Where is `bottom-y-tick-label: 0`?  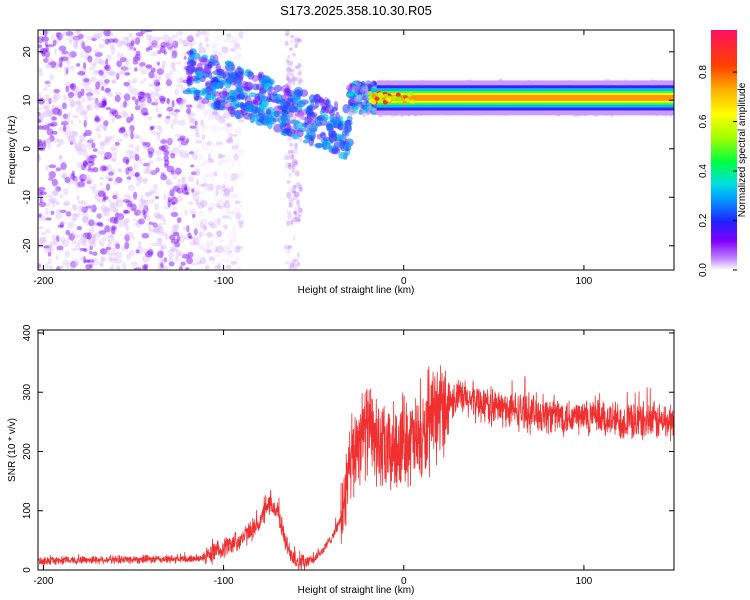
bottom-y-tick-label: 0 is located at coordinates (27, 570).